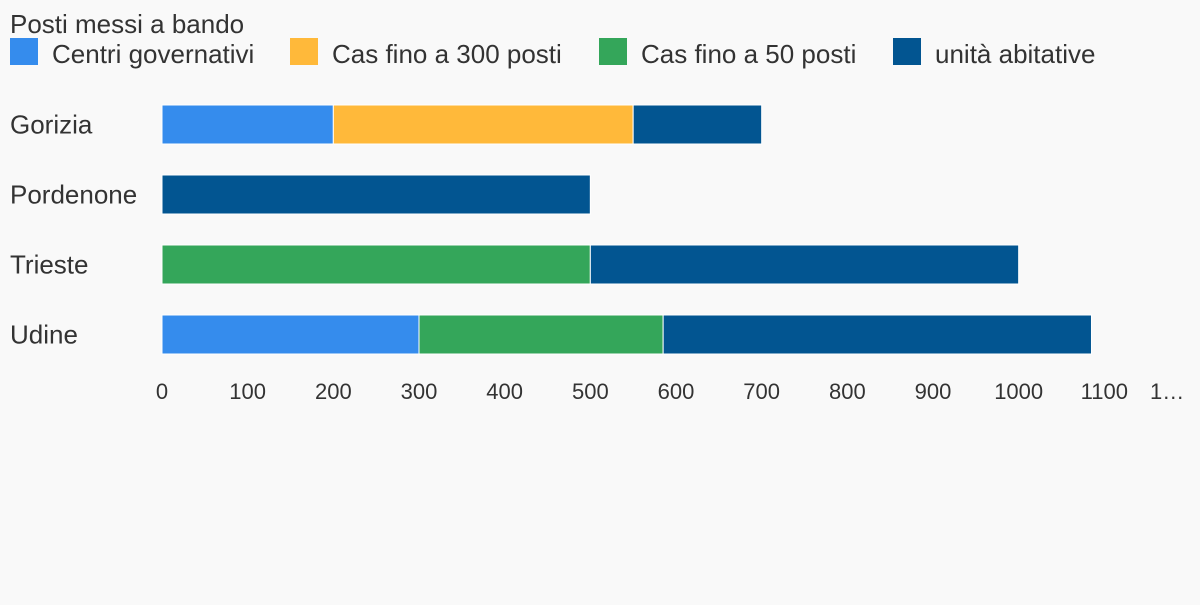 The width and height of the screenshot is (1200, 605). I want to click on legend-label: Cas fino a 50 posti, so click(748, 54).